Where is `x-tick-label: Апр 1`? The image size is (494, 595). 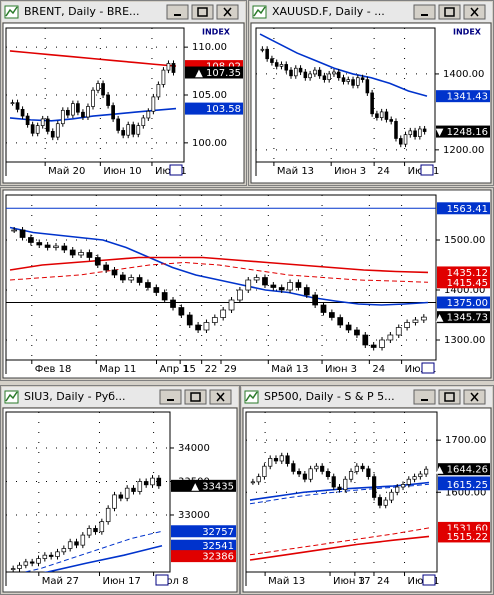
x-tick-label: Апр 1 is located at coordinates (174, 369).